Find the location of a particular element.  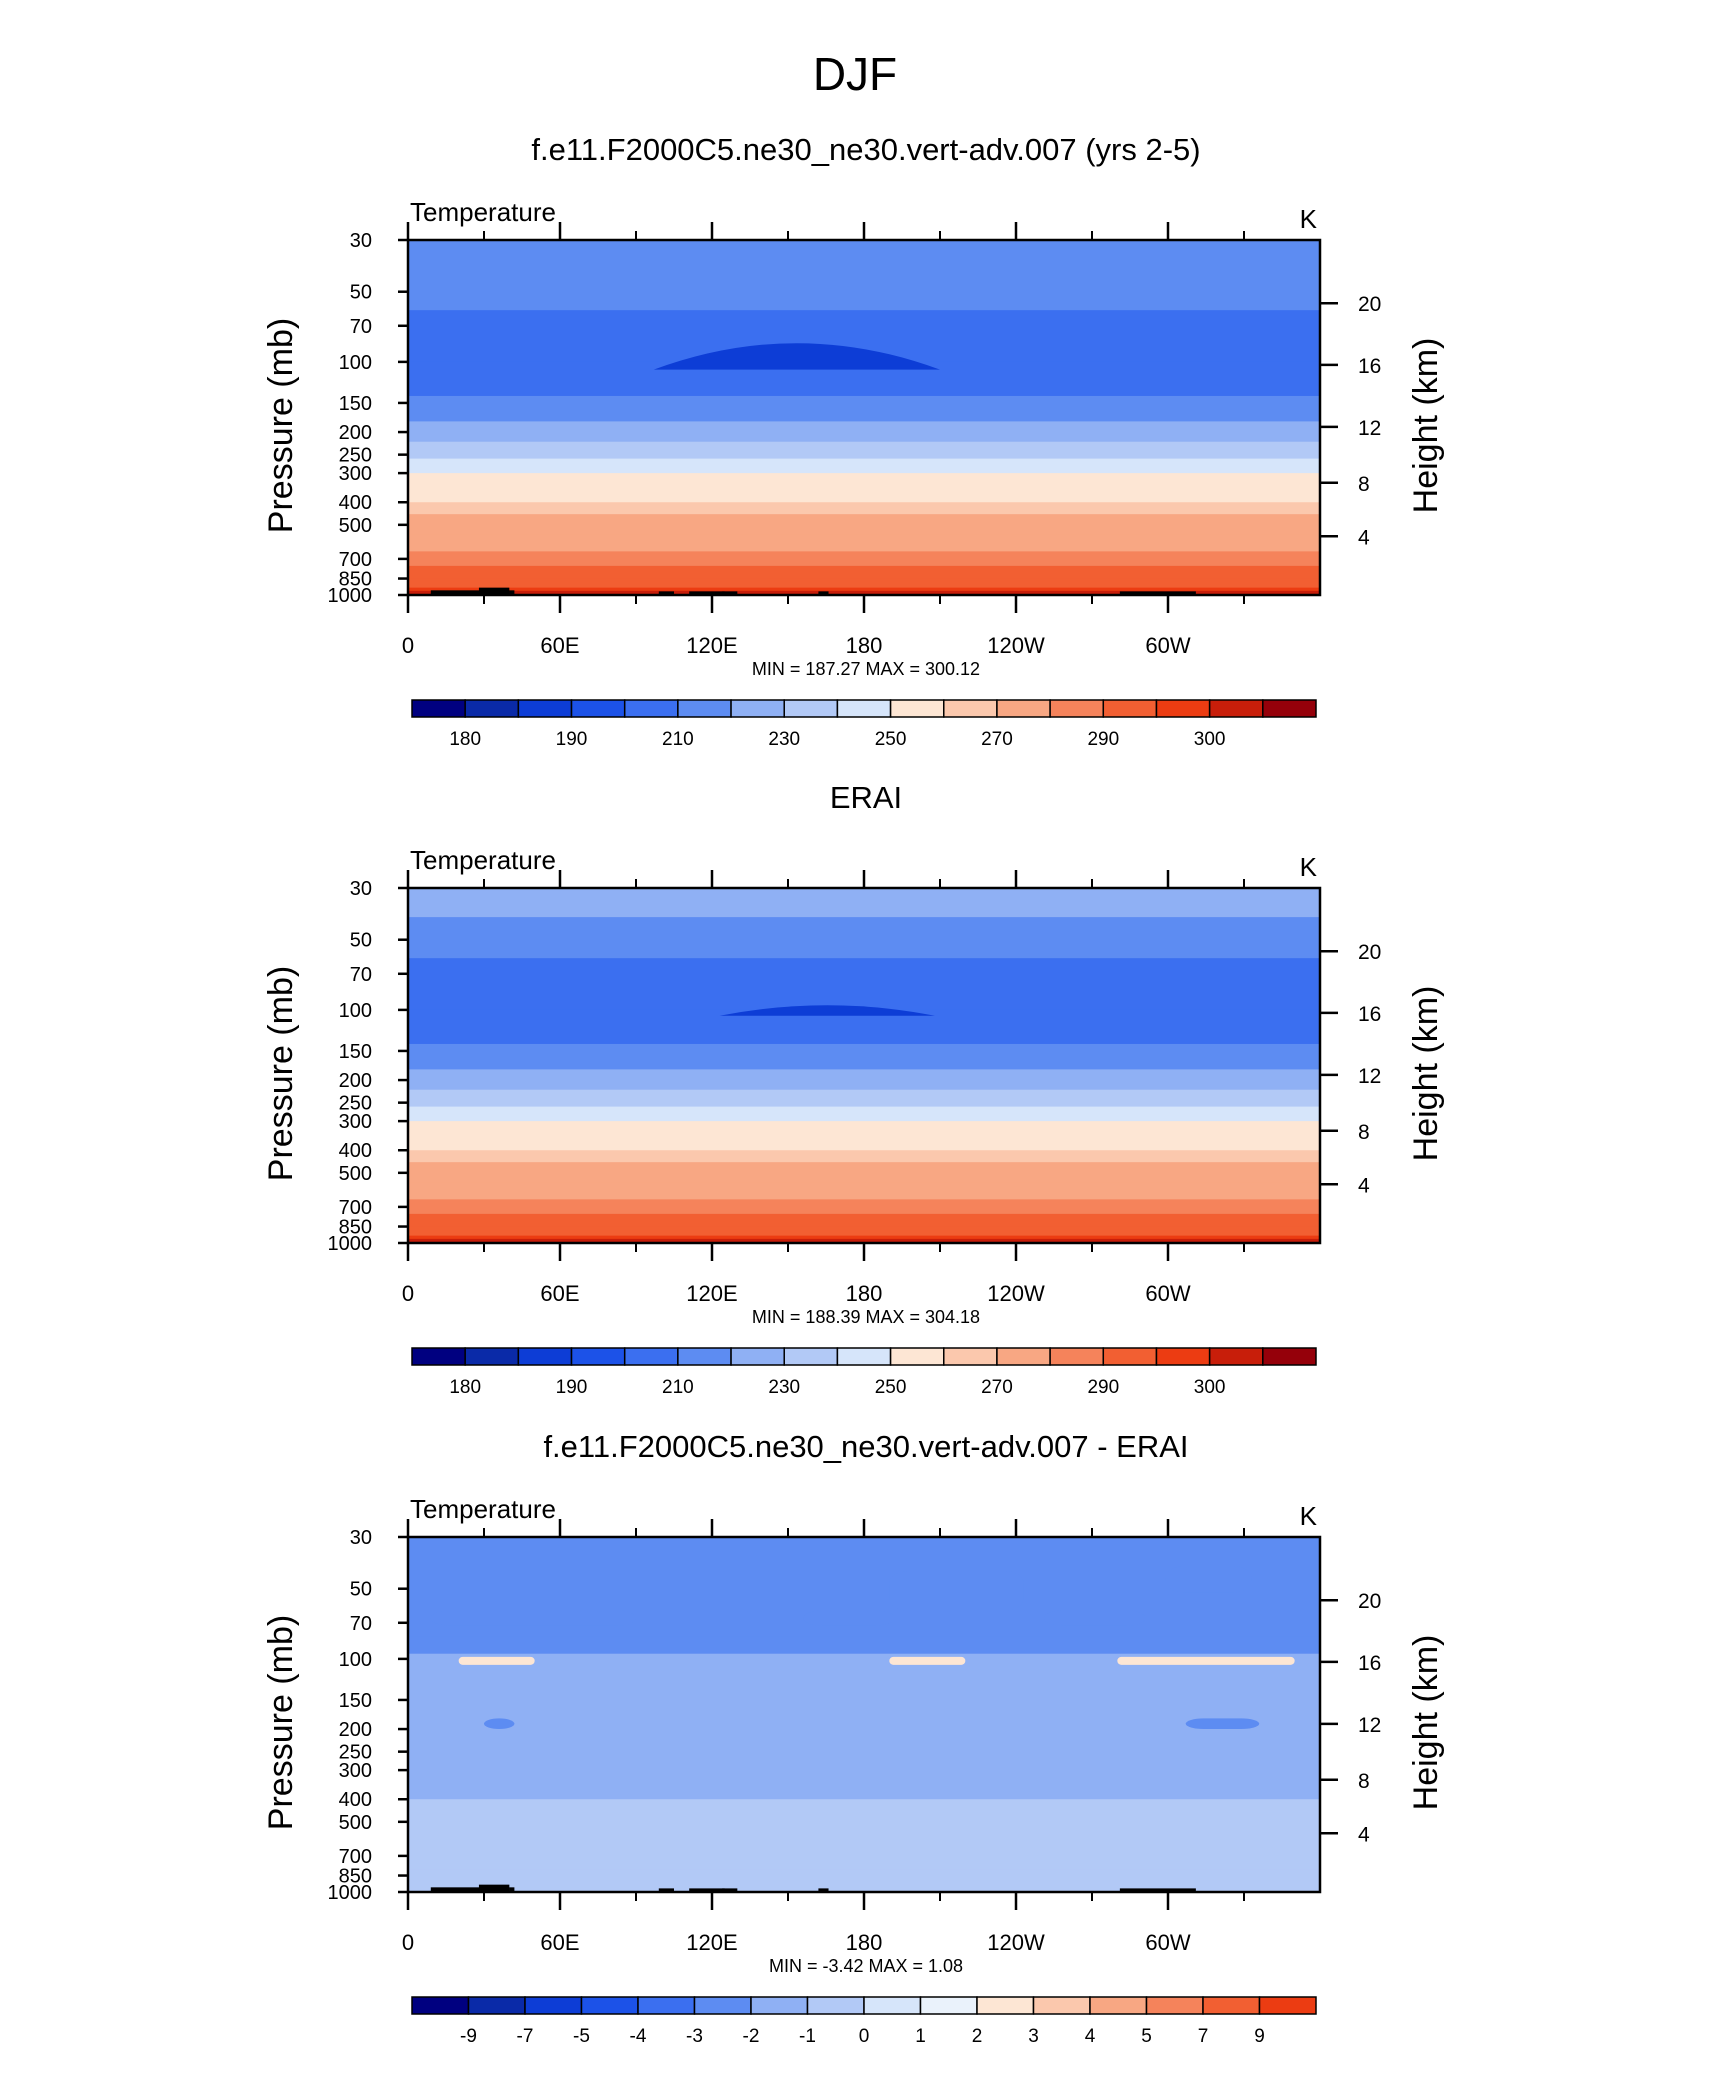

y2-axis-label: Height (km) is located at coordinates (1426, 1074).